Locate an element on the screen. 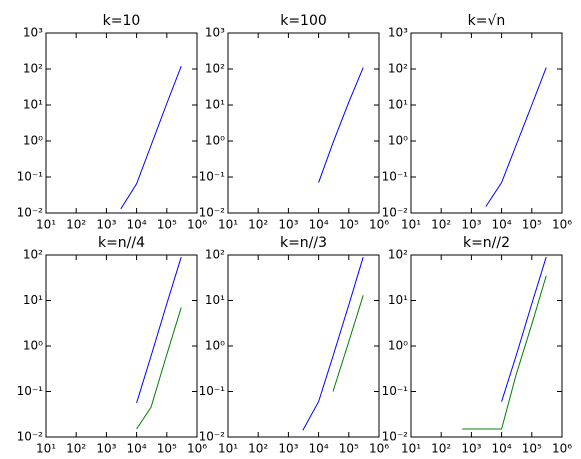  subplot-title: k=n//4 is located at coordinates (121, 243).